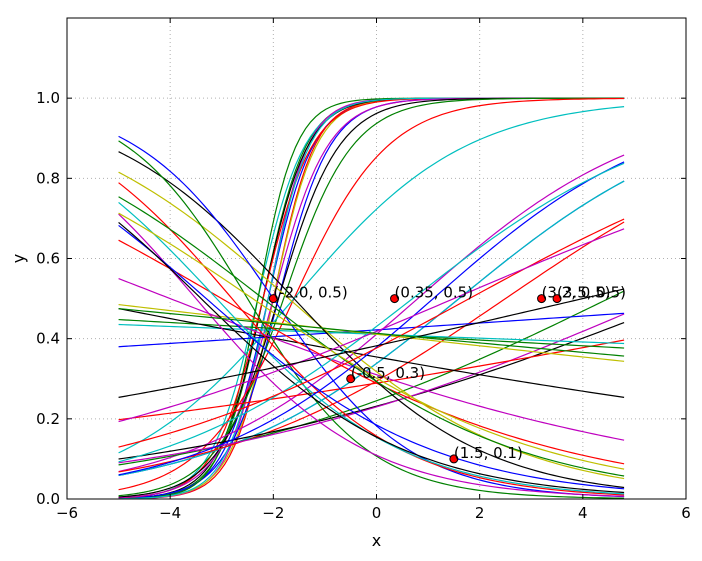 This screenshot has height=561, width=702. What do you see at coordinates (376, 540) in the screenshot?
I see `x-axis-label: x` at bounding box center [376, 540].